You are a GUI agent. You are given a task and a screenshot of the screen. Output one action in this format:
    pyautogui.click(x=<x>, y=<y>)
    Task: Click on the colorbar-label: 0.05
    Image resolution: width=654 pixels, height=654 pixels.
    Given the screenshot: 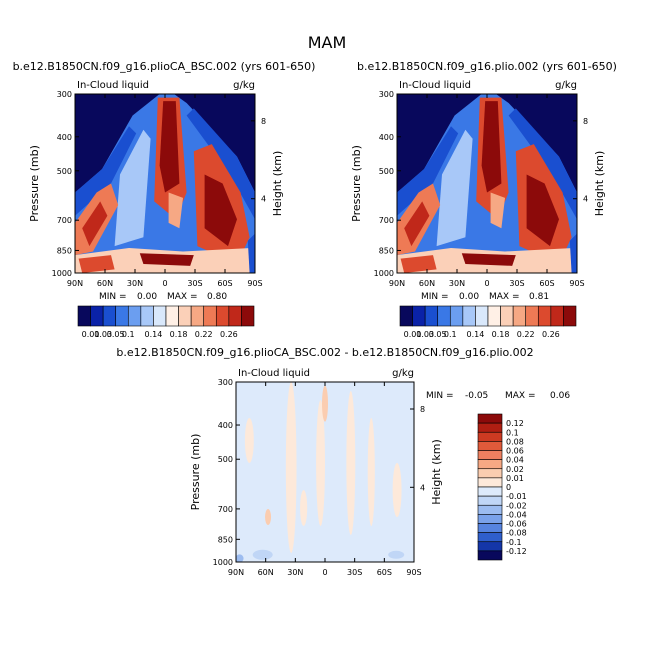 What is the action you would take?
    pyautogui.click(x=438, y=334)
    